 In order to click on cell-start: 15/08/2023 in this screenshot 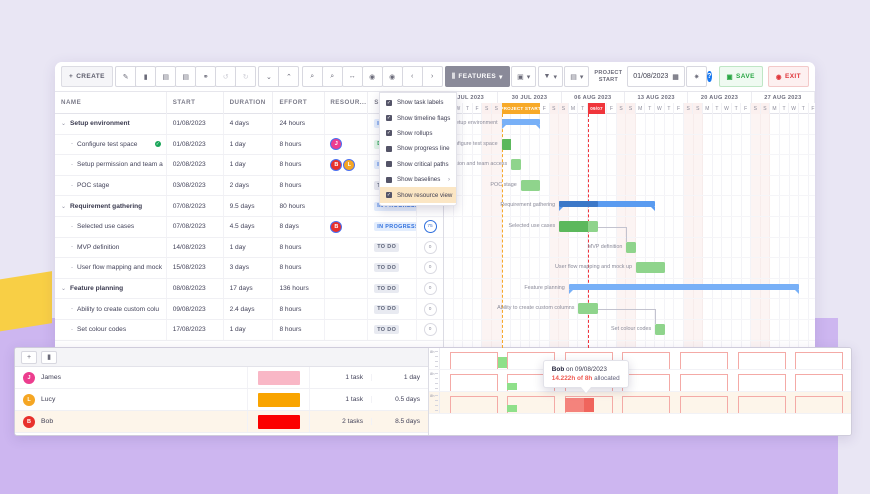, I will do `click(195, 268)`.